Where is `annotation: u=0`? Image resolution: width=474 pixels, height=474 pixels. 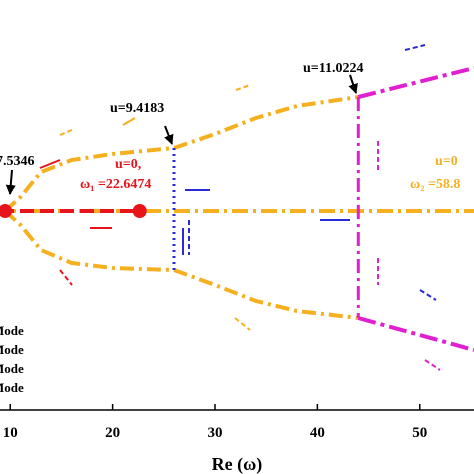
annotation: u=0 is located at coordinates (446, 161).